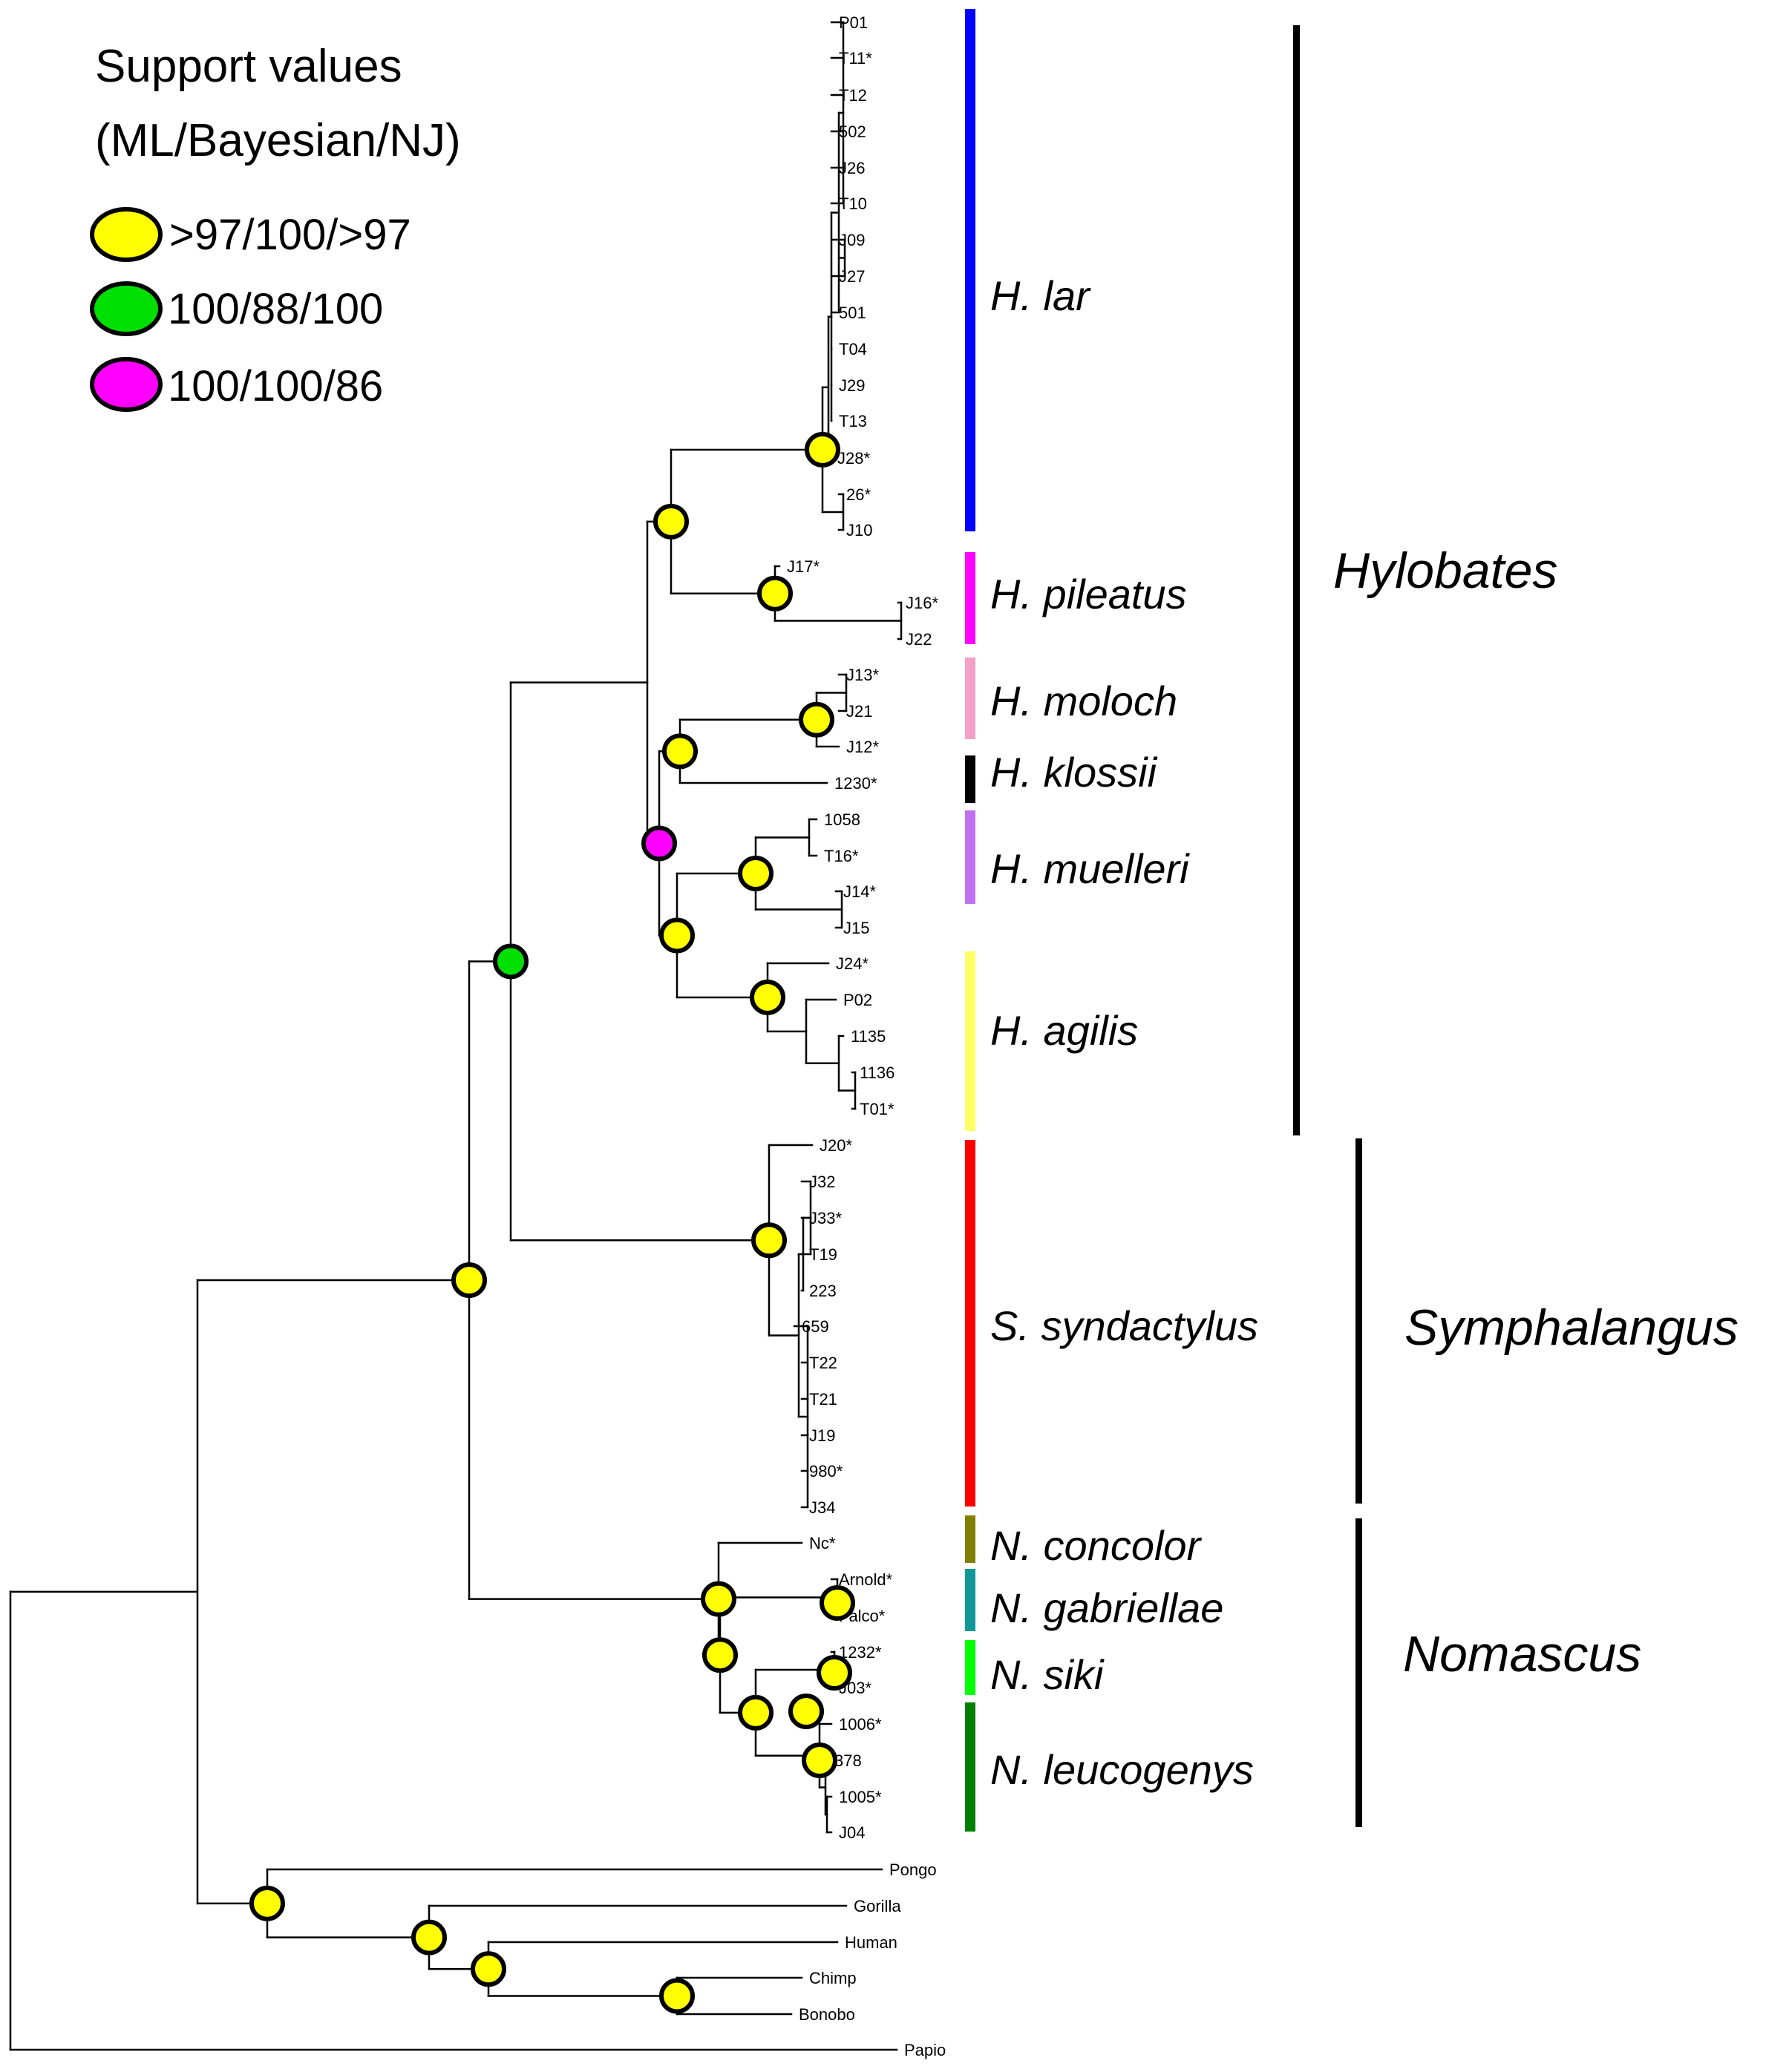 This screenshot has height=2072, width=1789. What do you see at coordinates (1327, 926) in the screenshot?
I see `genus-bars` at bounding box center [1327, 926].